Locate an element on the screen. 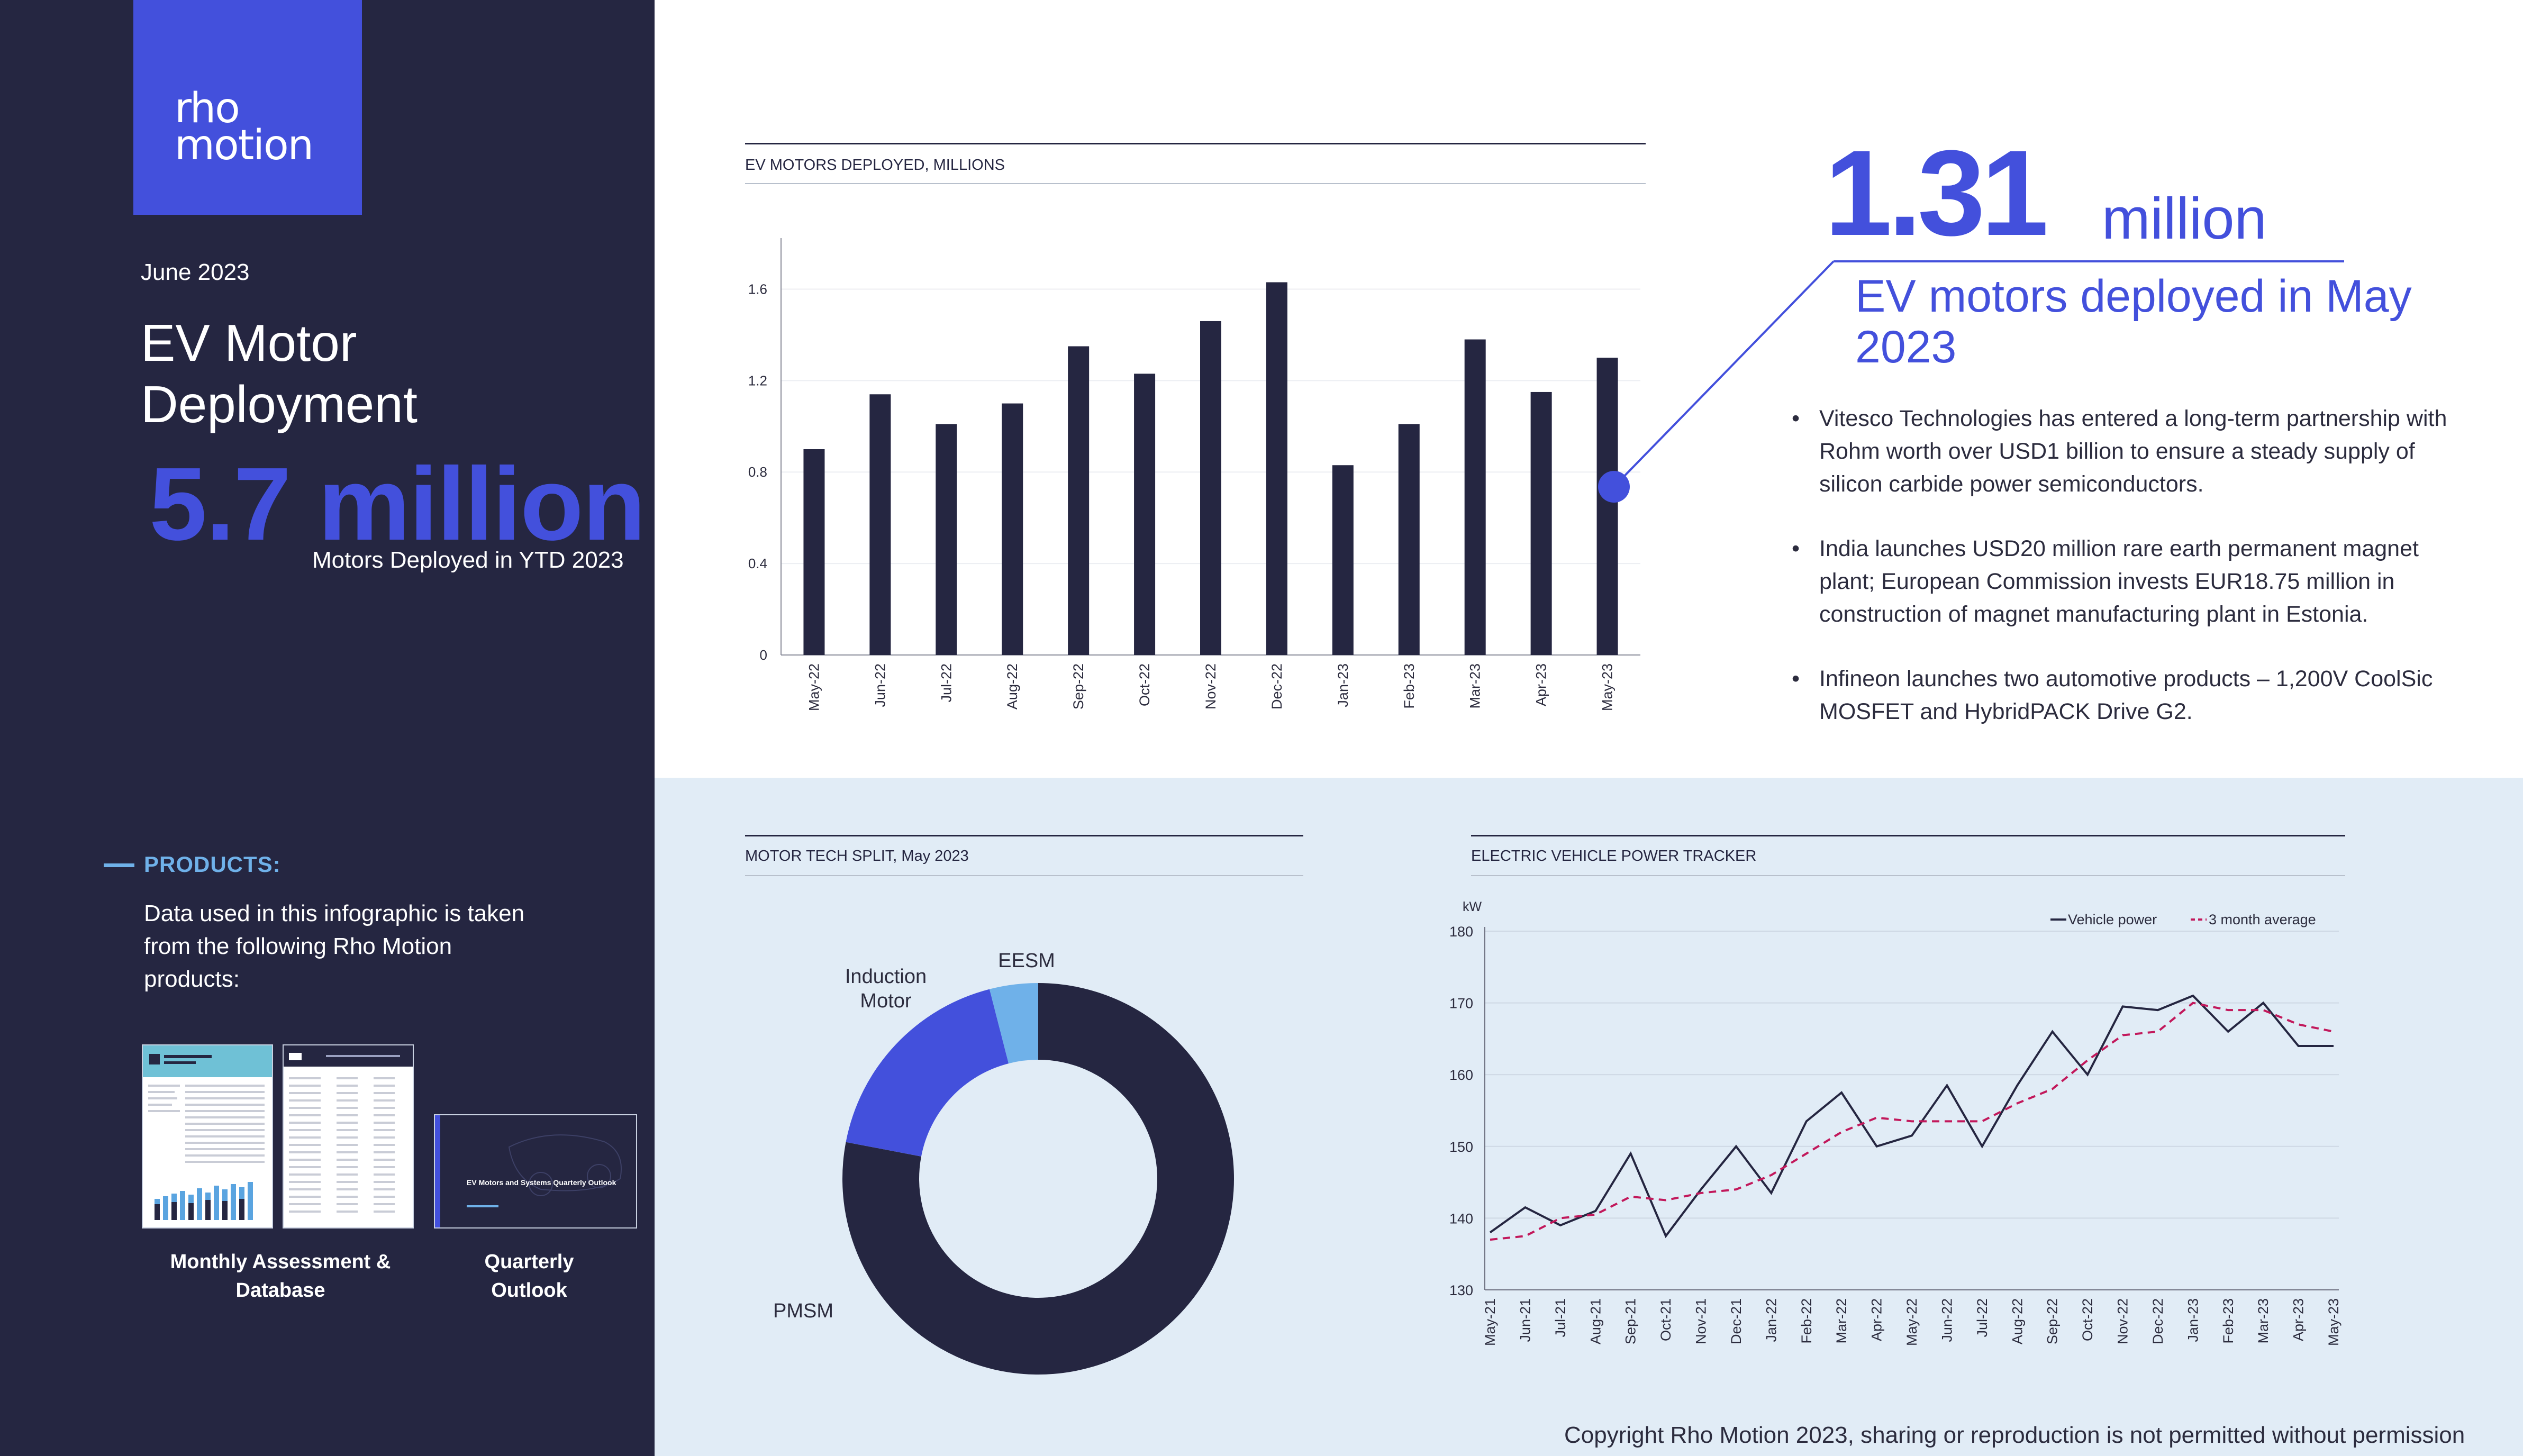 The height and width of the screenshot is (1456, 2523). line-x-tick-label: Jul-22 is located at coordinates (1982, 1318).